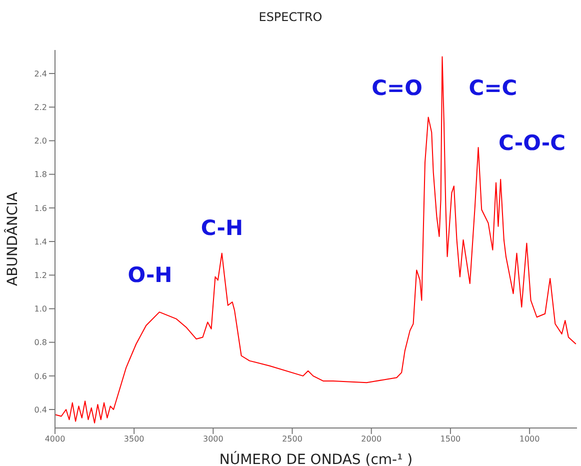 The height and width of the screenshot is (466, 581). What do you see at coordinates (316, 458) in the screenshot?
I see `x-axis-title: NÚMERO DE ONDAS (cm-¹ )` at bounding box center [316, 458].